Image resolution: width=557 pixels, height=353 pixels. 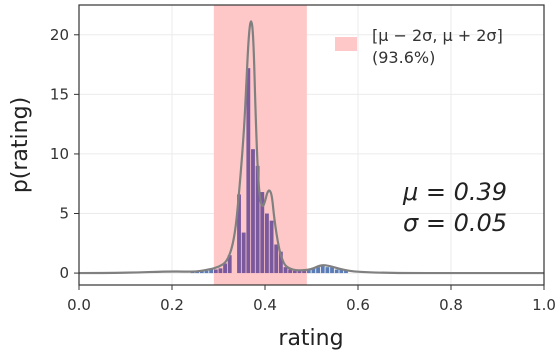 I want to click on x-tick-labels: 0.0 0.2 0.4 0.6 0.8 1.0, so click(x=311, y=299).